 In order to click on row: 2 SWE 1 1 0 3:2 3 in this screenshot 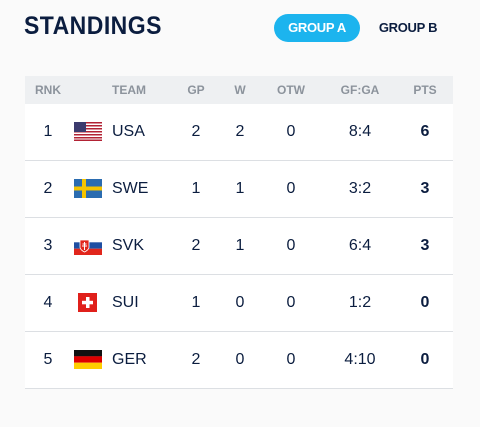, I will do `click(239, 189)`.